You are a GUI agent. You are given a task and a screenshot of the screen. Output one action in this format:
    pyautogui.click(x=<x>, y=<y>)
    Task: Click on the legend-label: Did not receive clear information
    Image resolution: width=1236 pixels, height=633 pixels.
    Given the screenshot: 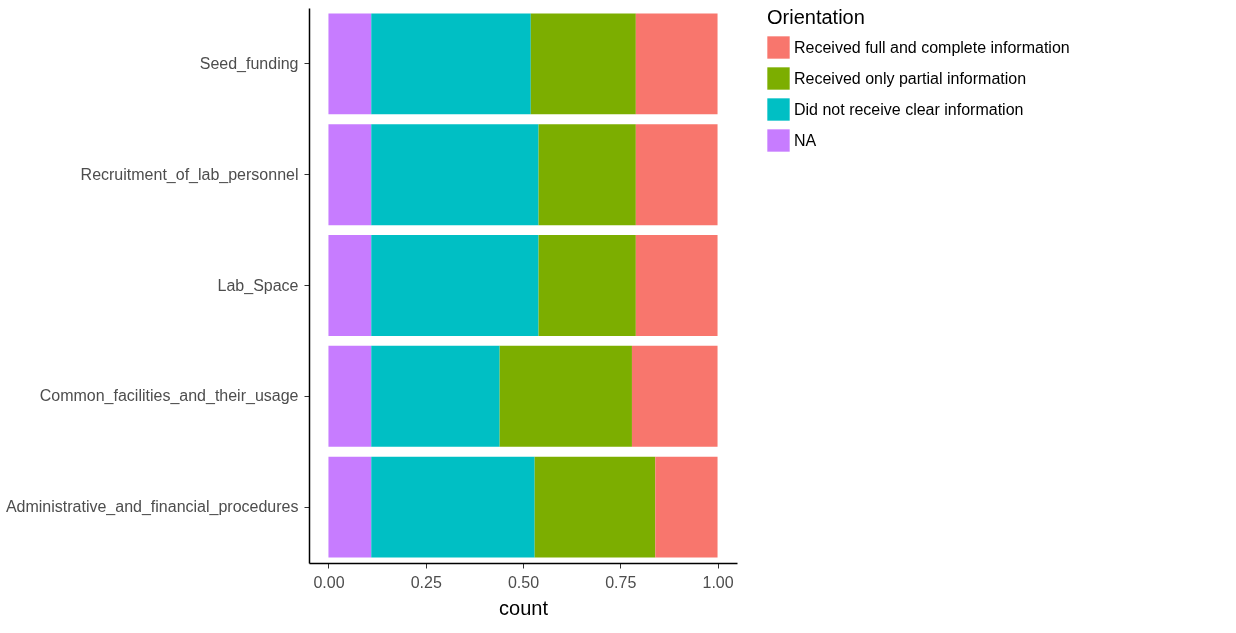 What is the action you would take?
    pyautogui.click(x=909, y=109)
    